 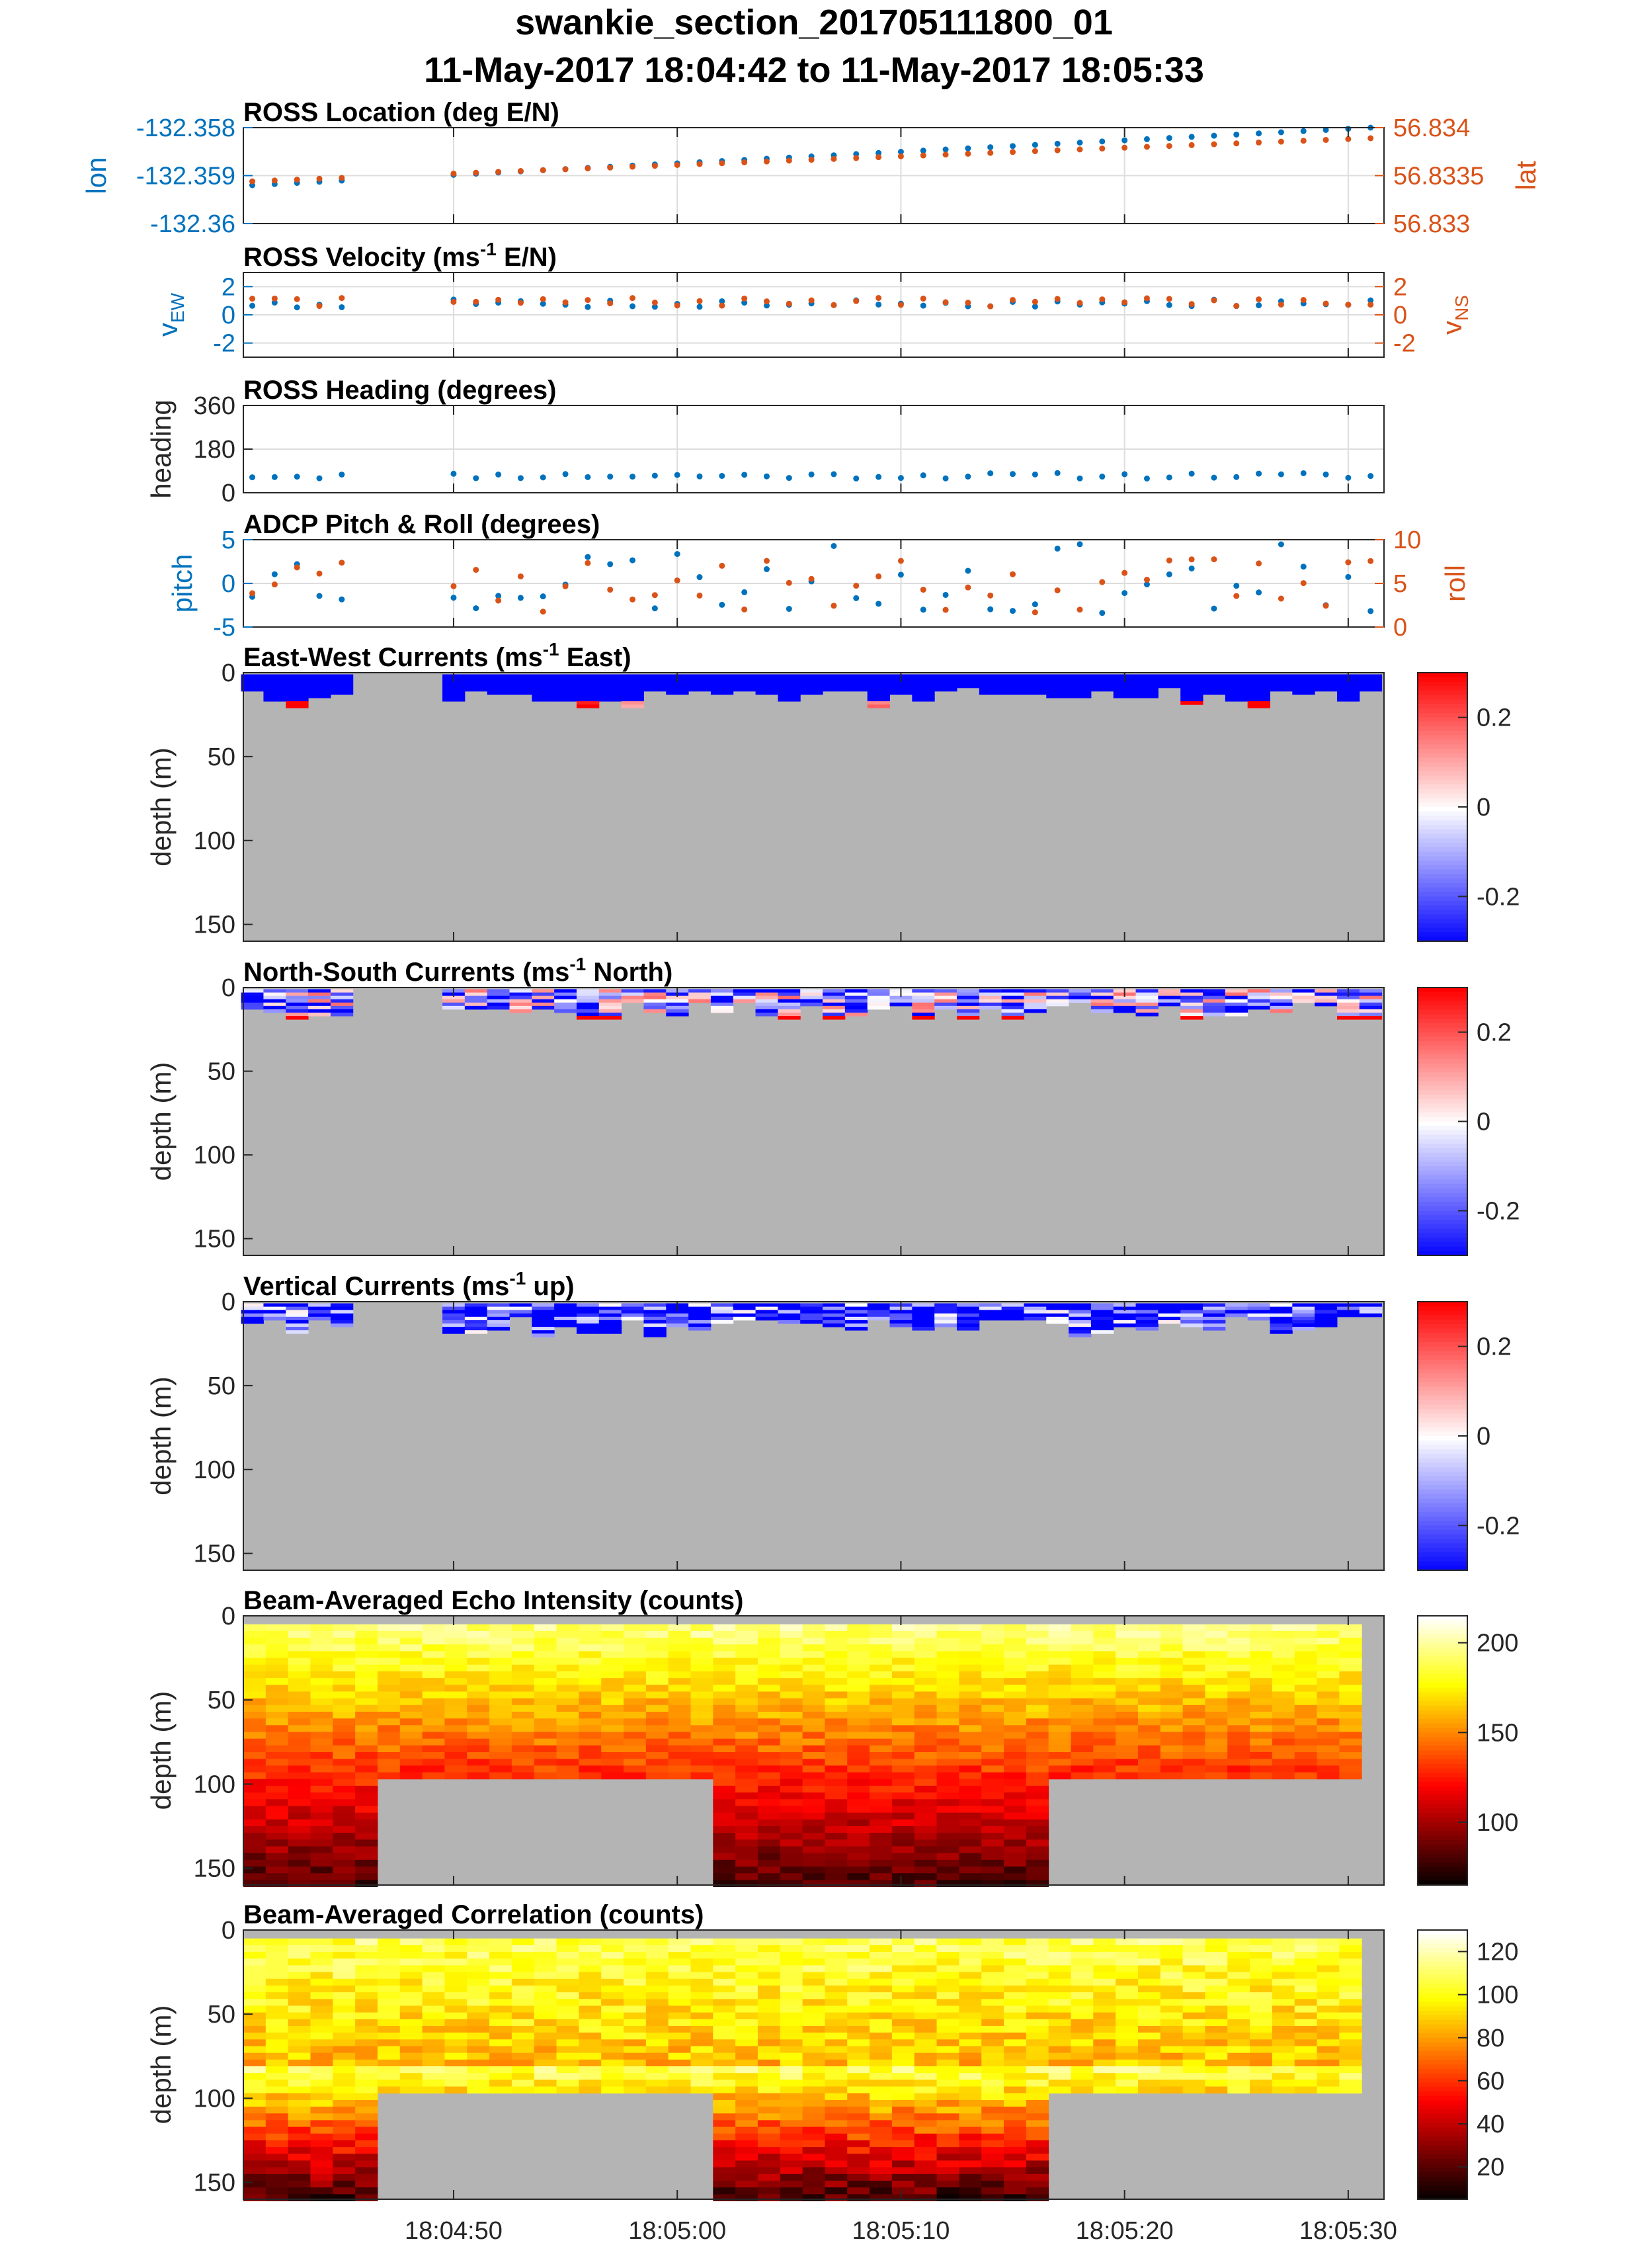 I want to click on y-tick-label: 100, so click(x=214, y=2099).